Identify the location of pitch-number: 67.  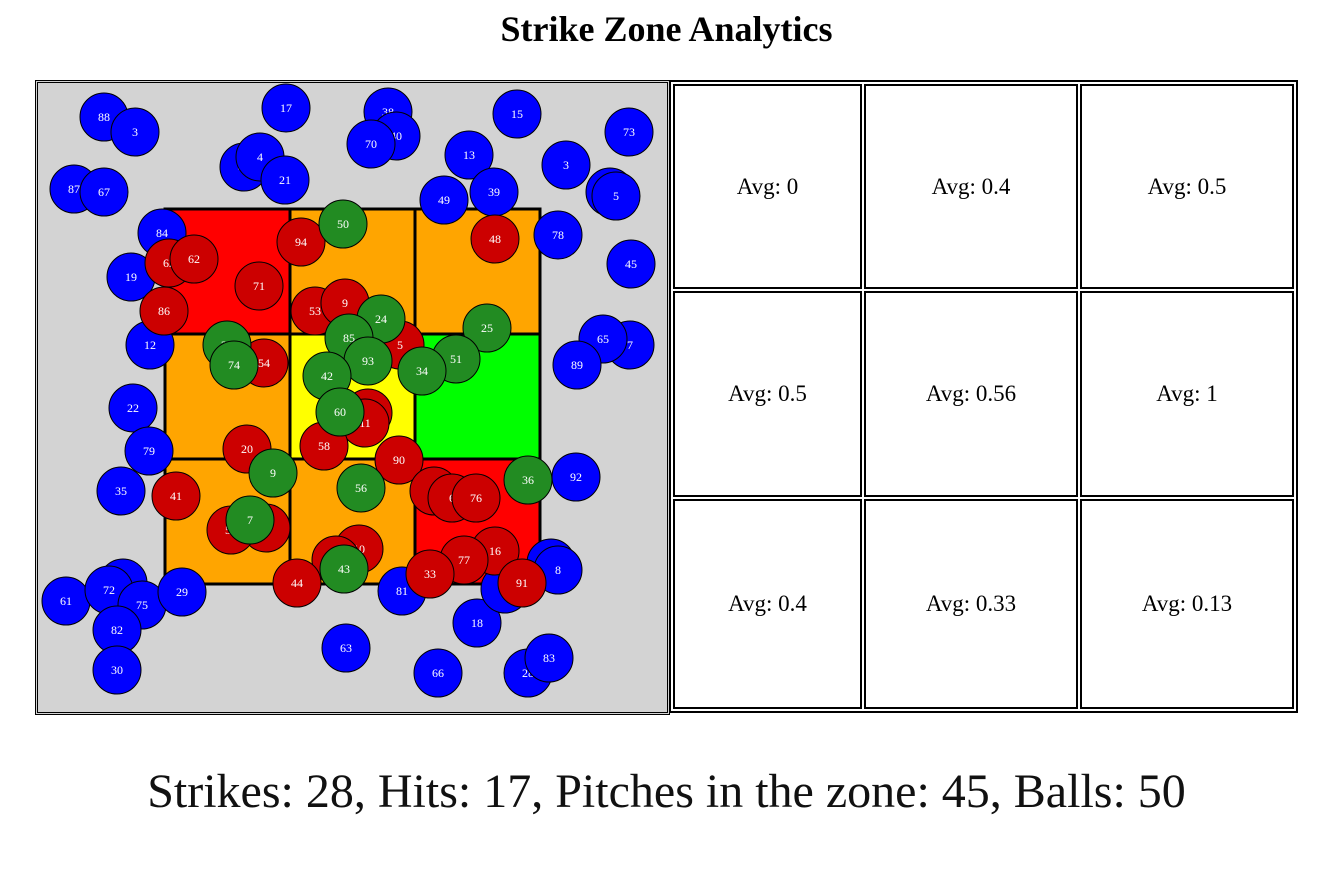
(104, 192).